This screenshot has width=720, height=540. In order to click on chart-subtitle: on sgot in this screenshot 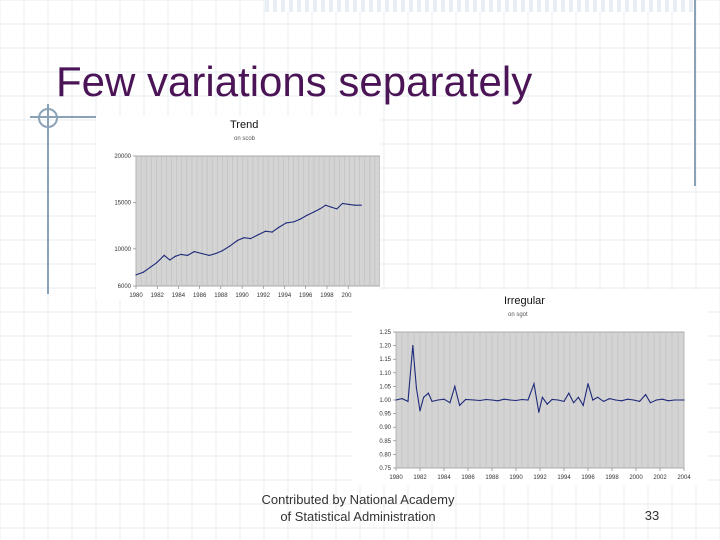, I will do `click(518, 315)`.